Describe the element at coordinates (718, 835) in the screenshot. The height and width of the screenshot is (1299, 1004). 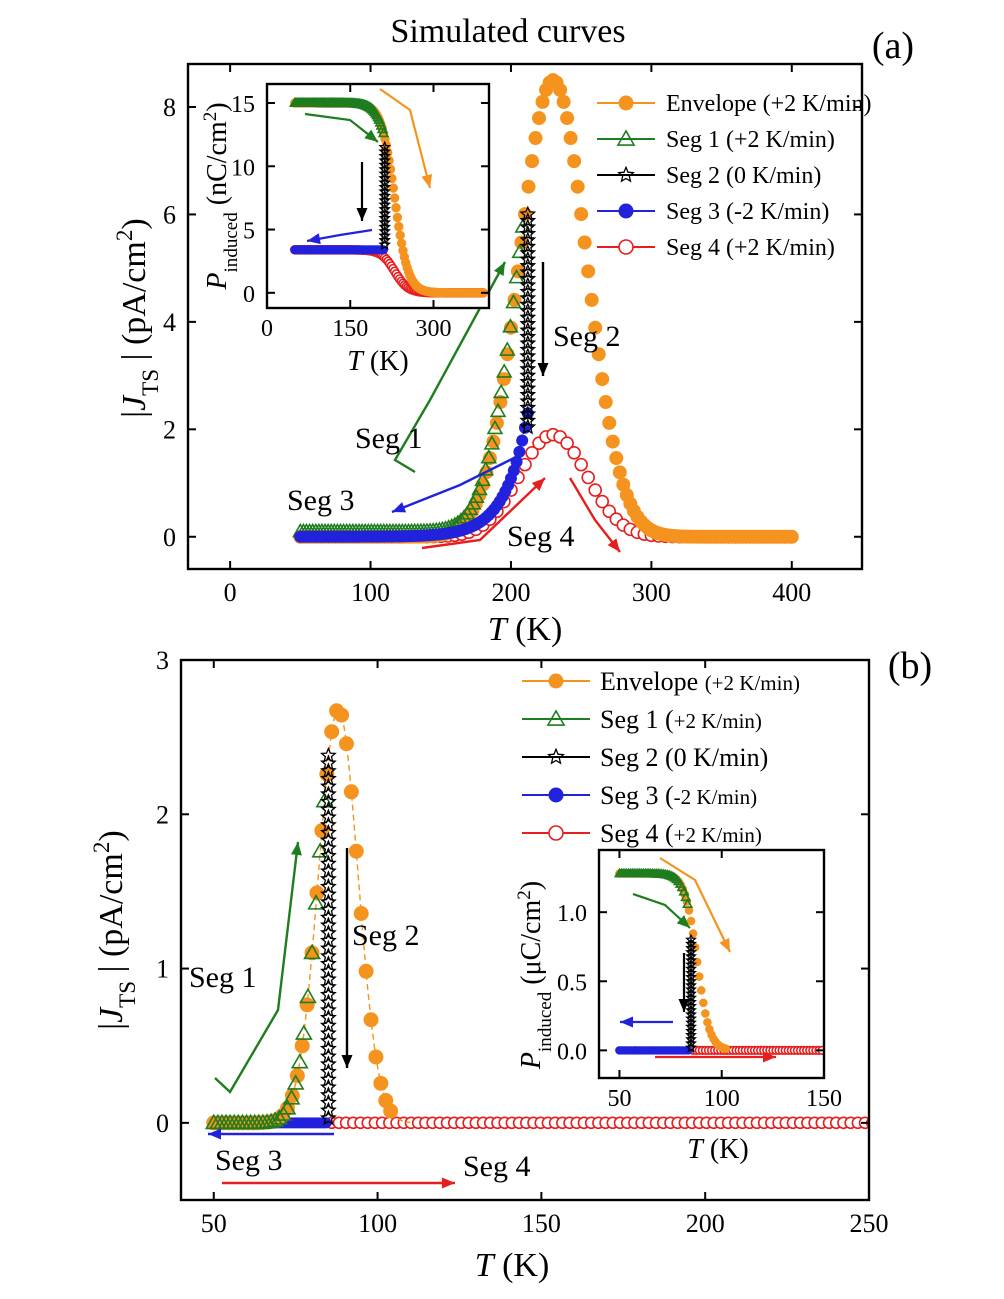
I see `legend-rate: +2 K/min)` at that location.